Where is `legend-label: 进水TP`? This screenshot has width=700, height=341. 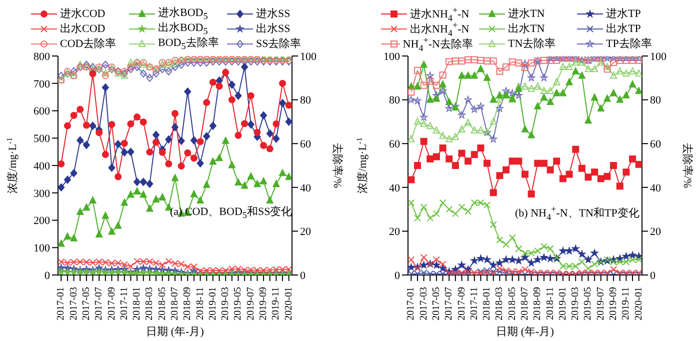
legend-label: 进水TP is located at coordinates (623, 14).